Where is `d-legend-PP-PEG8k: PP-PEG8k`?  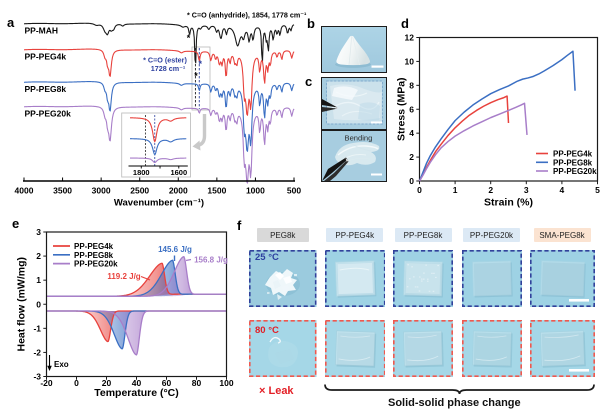
d-legend-PP-PEG8k: PP-PEG8k is located at coordinates (573, 162).